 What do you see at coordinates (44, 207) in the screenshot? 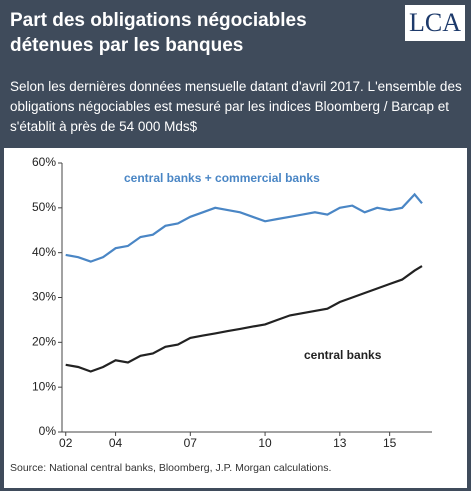
I see `y-tick-label: 50%` at bounding box center [44, 207].